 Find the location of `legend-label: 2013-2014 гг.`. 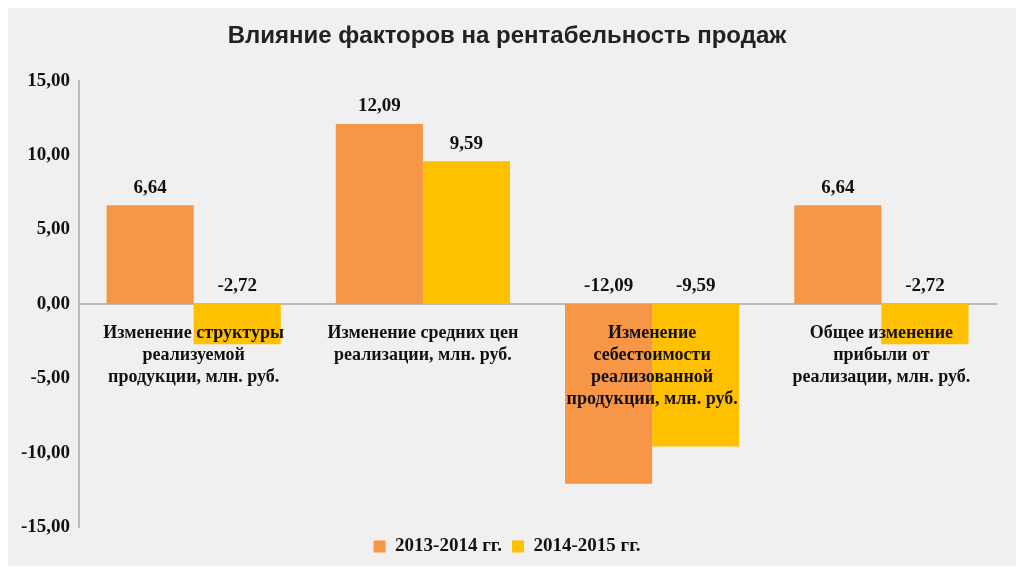

legend-label: 2013-2014 гг. is located at coordinates (449, 545).